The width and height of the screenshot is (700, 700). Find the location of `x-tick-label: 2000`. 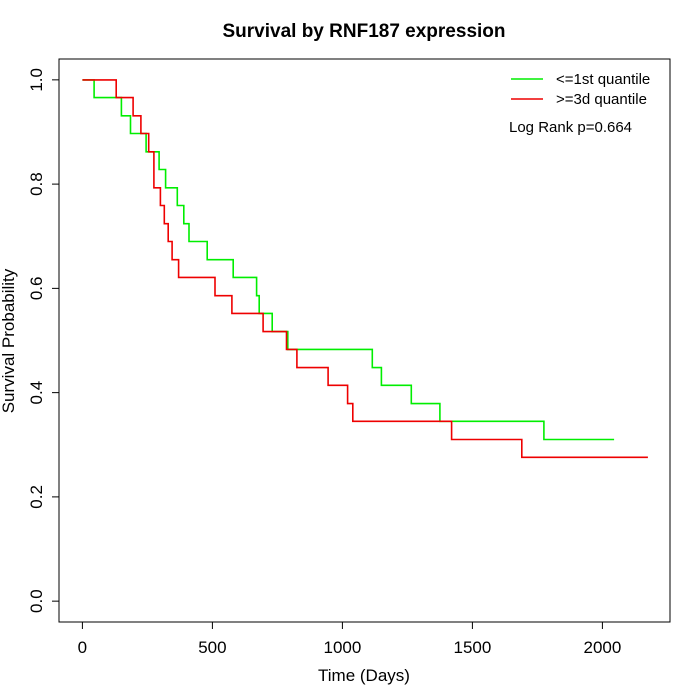

x-tick-label: 2000 is located at coordinates (602, 647).